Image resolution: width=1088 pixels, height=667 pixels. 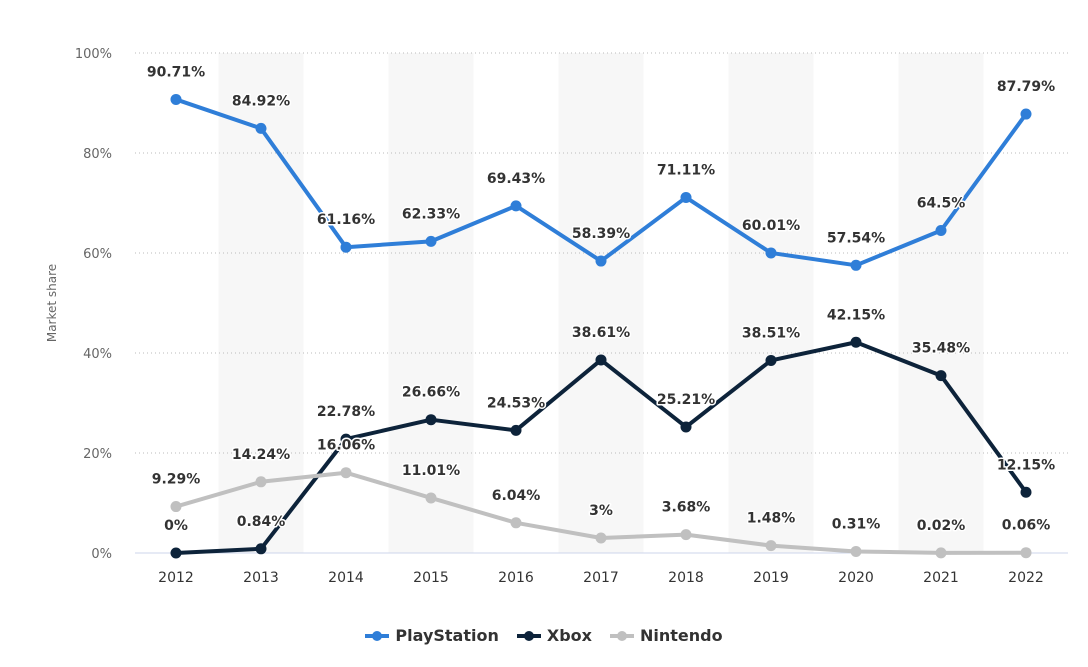 I want to click on playstation-data-label: 69.43%, so click(x=516, y=179).